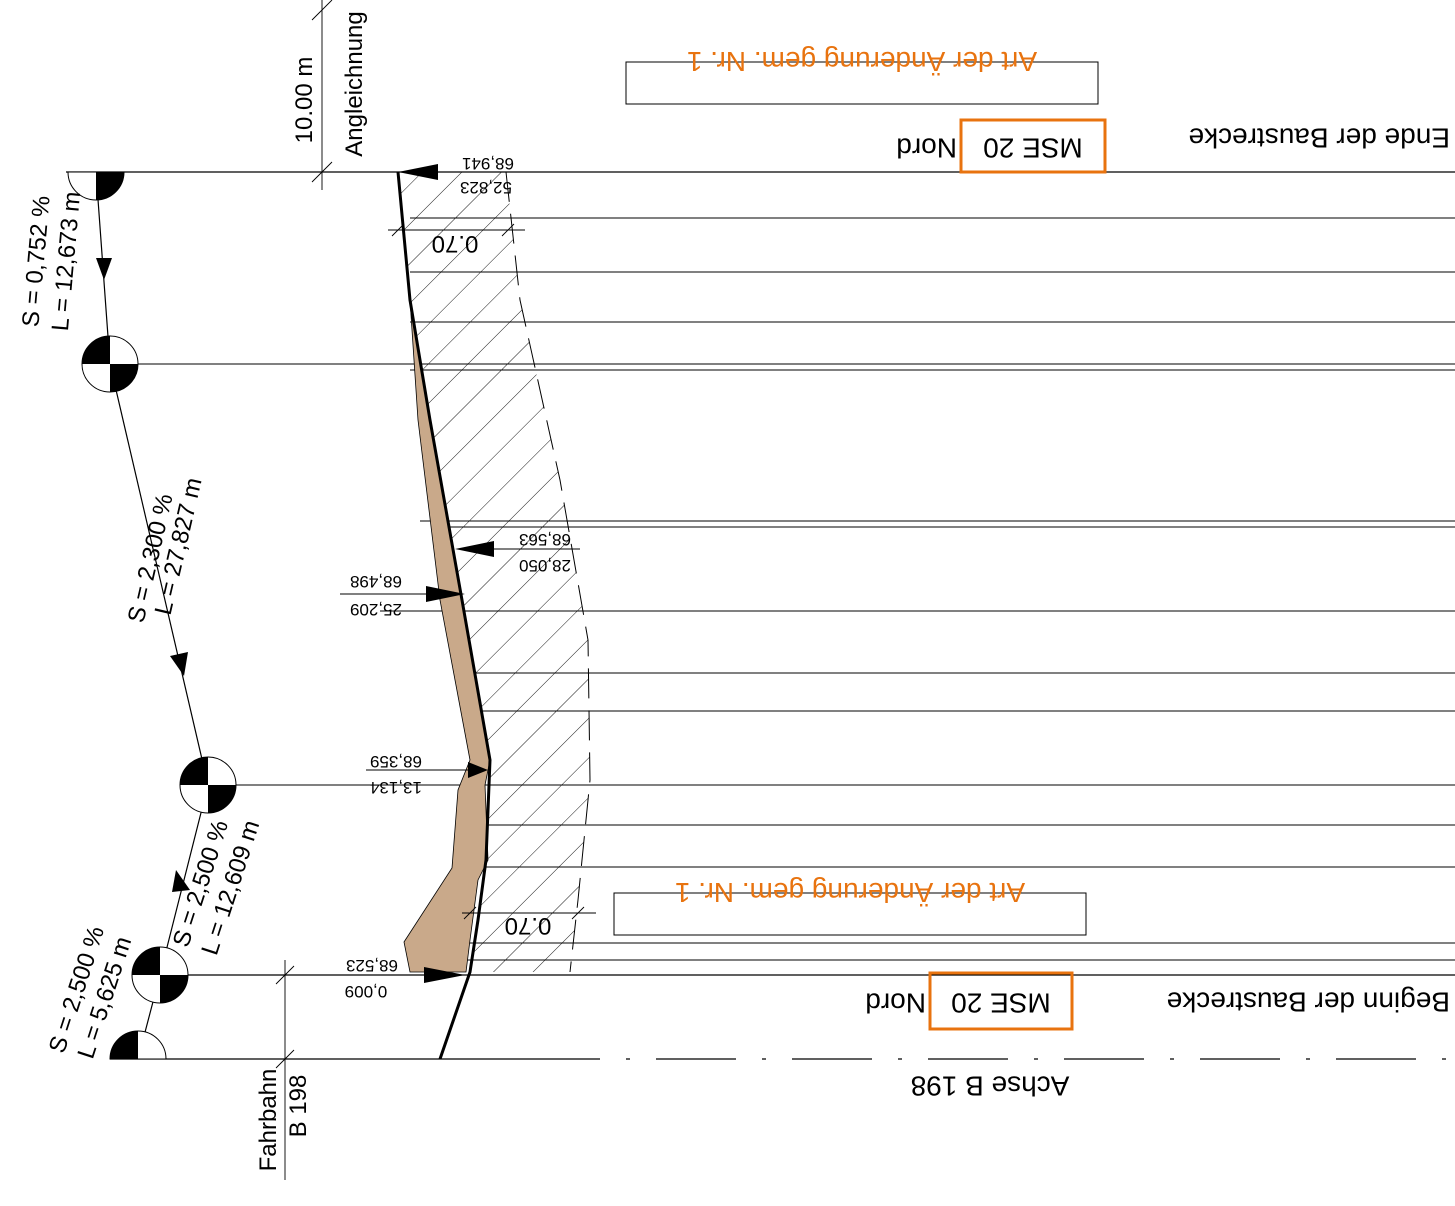 This screenshot has height=1206, width=1455. Describe the element at coordinates (376, 609) in the screenshot. I see `station-25209: 25,209` at that location.